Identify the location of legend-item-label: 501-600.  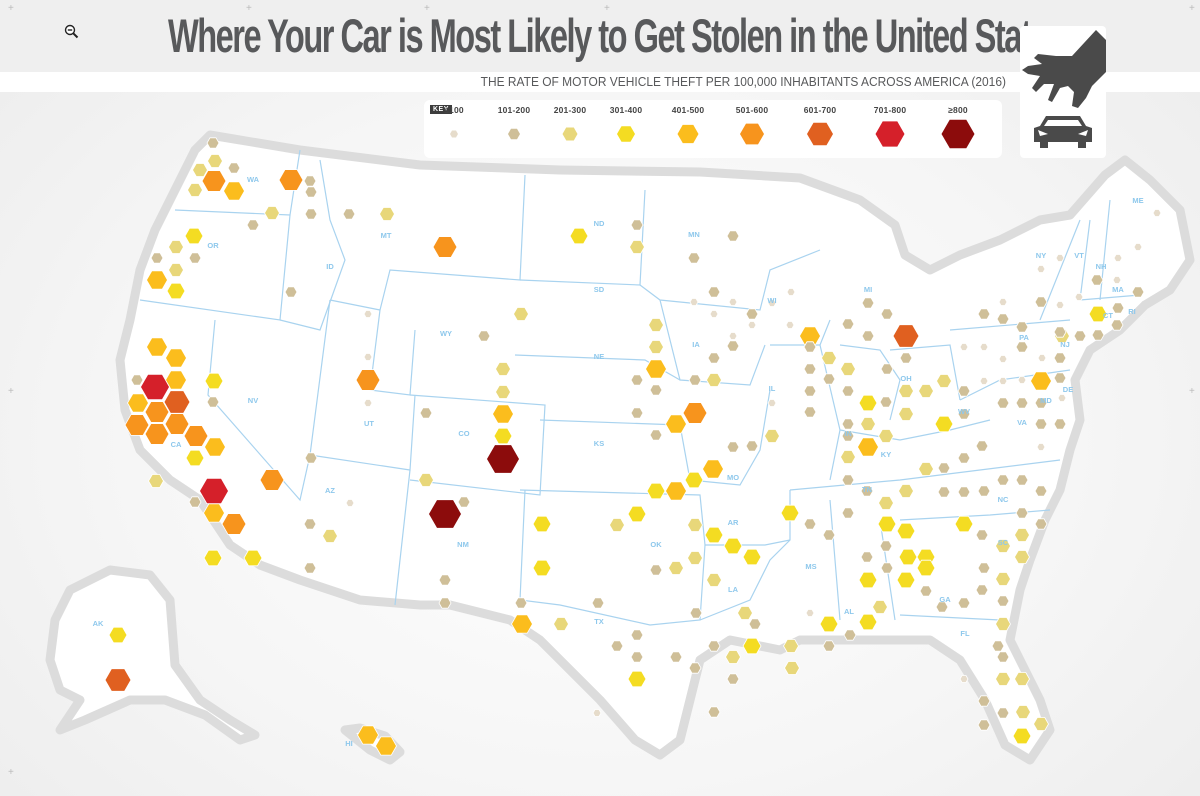
(752, 110).